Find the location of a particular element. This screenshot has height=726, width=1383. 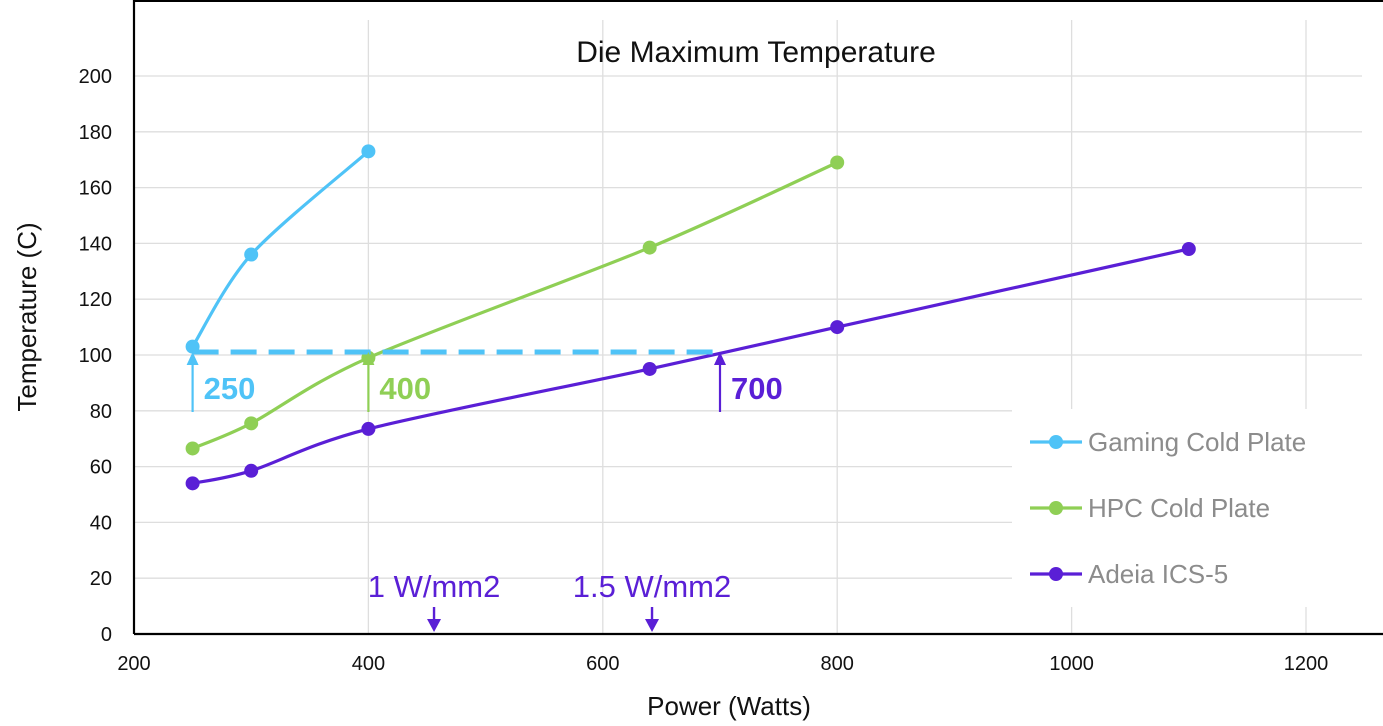

x-axis-label: Power (Watts) is located at coordinates (729, 706).